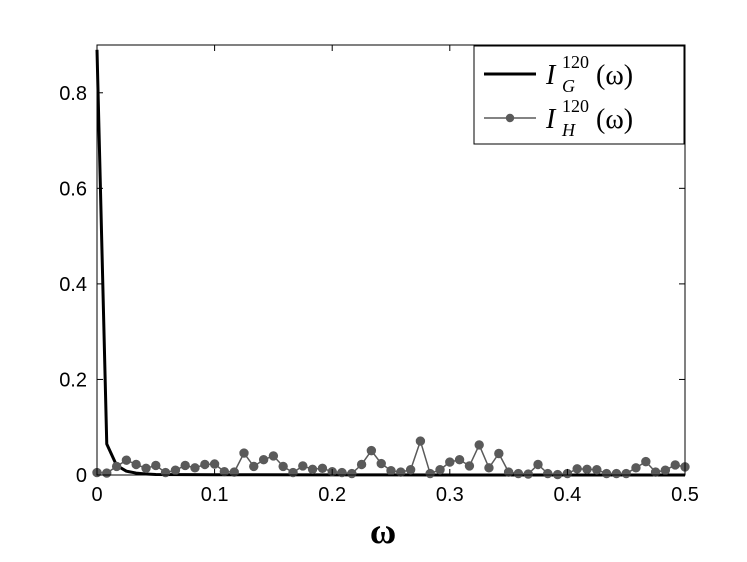  I want to click on legend-label-sub: G, so click(568, 86).